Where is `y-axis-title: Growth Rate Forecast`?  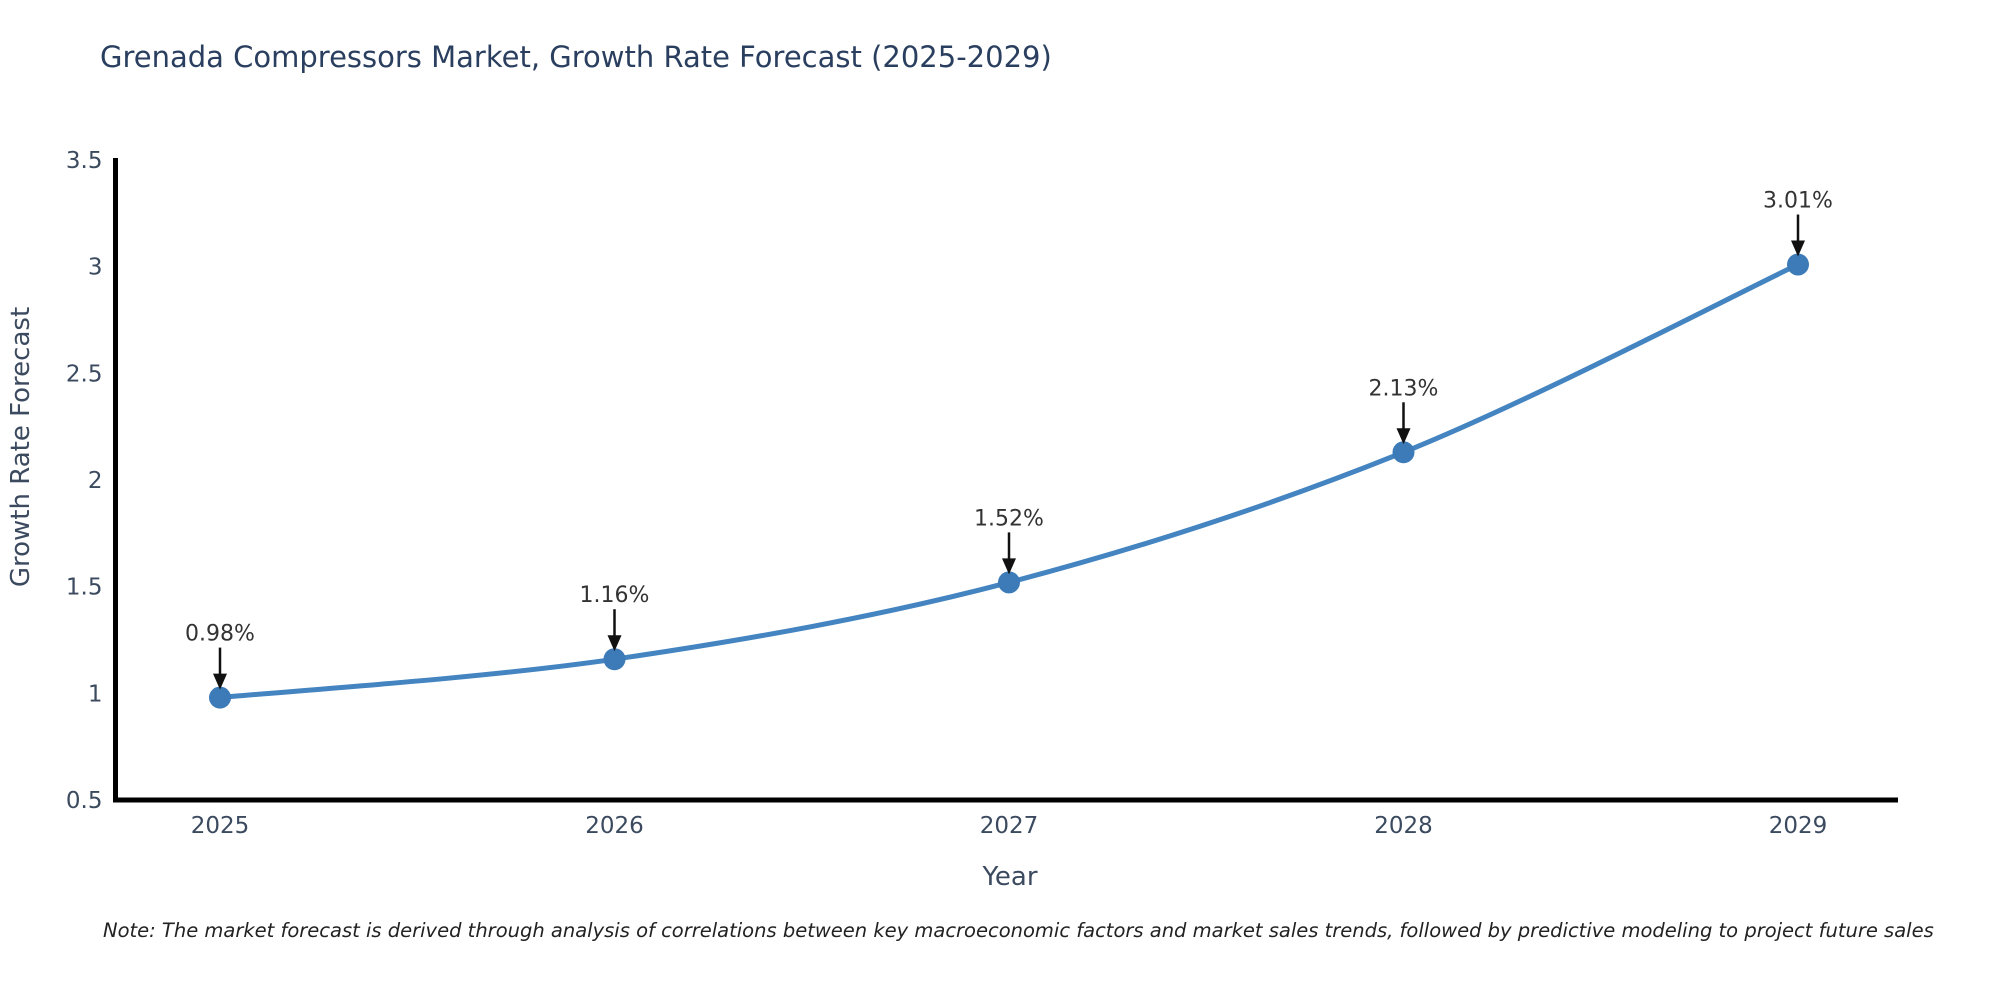 y-axis-title: Growth Rate Forecast is located at coordinates (21, 447).